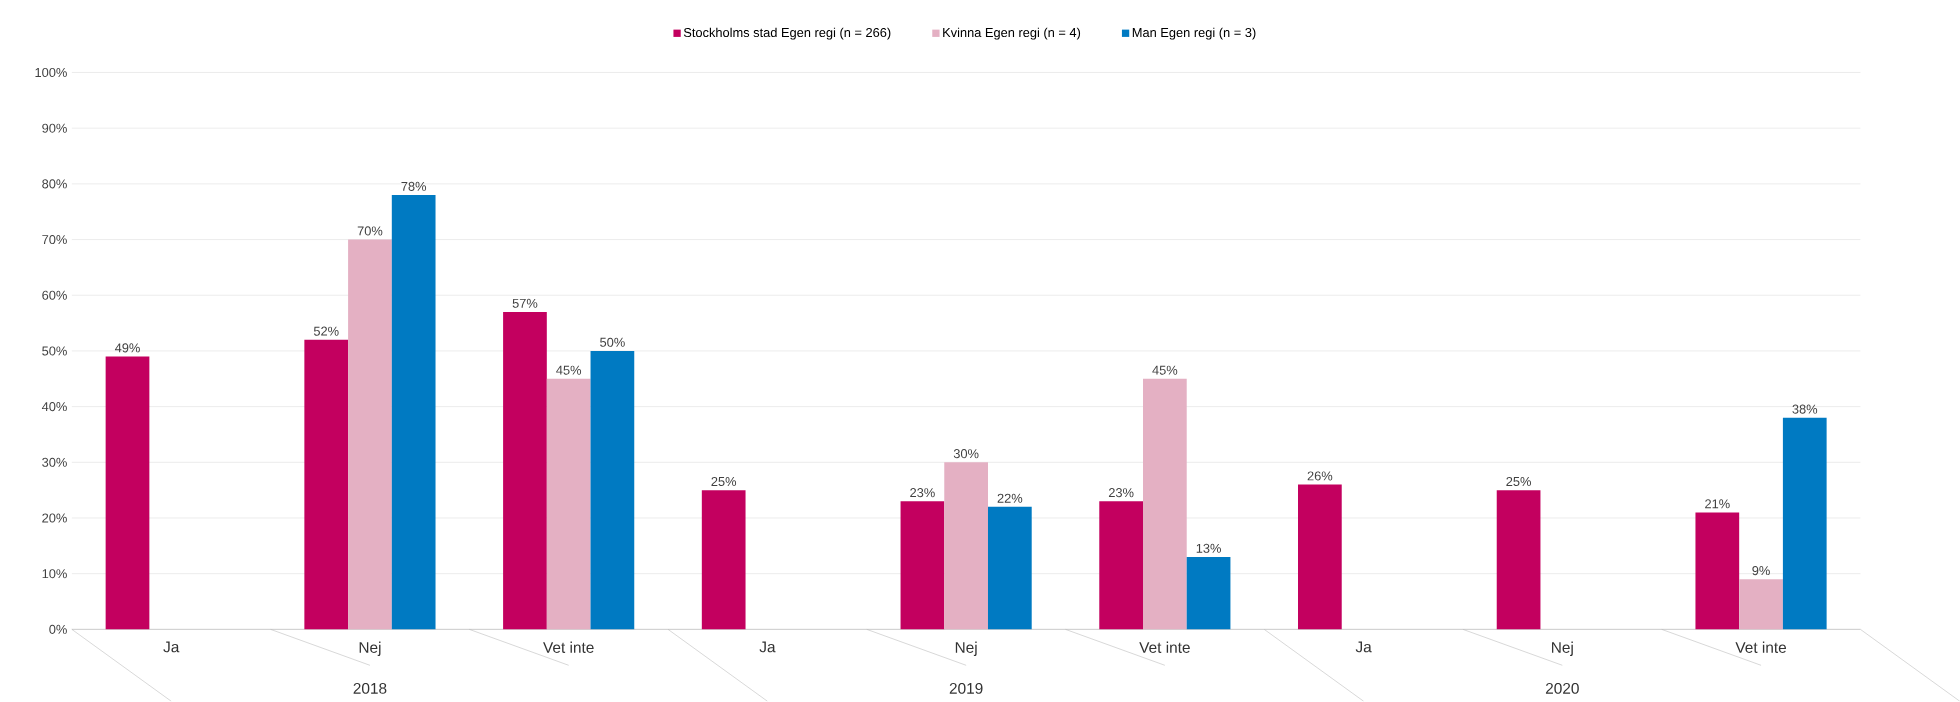 The image size is (1960, 702). What do you see at coordinates (1208, 549) in the screenshot?
I see `data-label: 13%` at bounding box center [1208, 549].